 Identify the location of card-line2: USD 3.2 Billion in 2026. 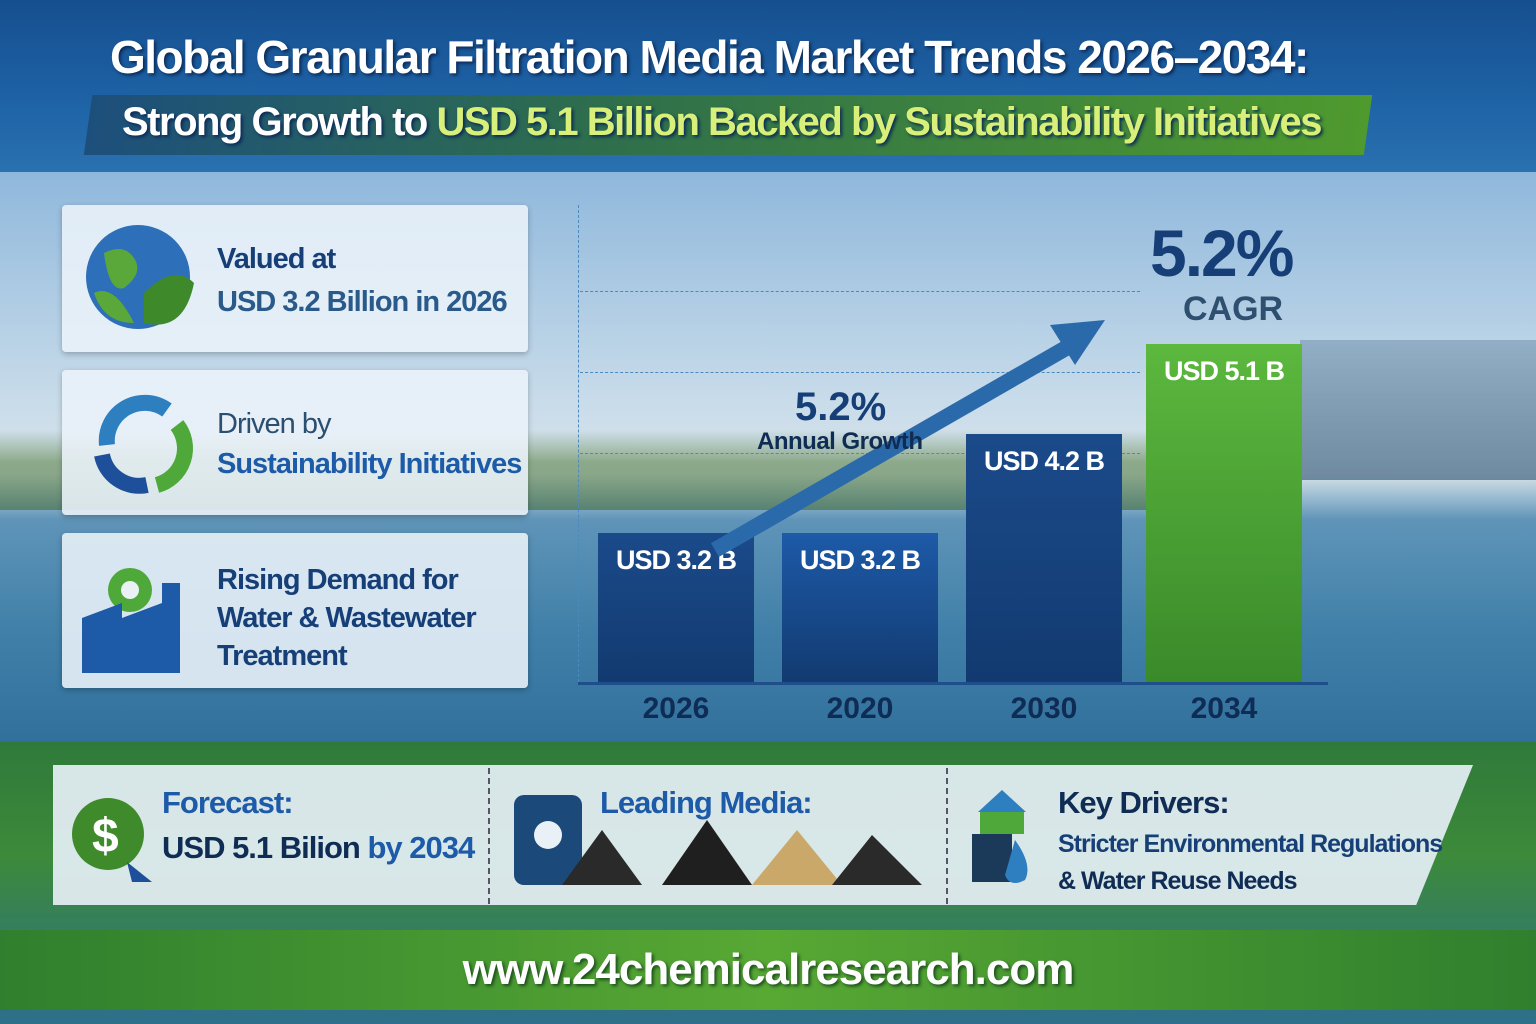
(362, 302).